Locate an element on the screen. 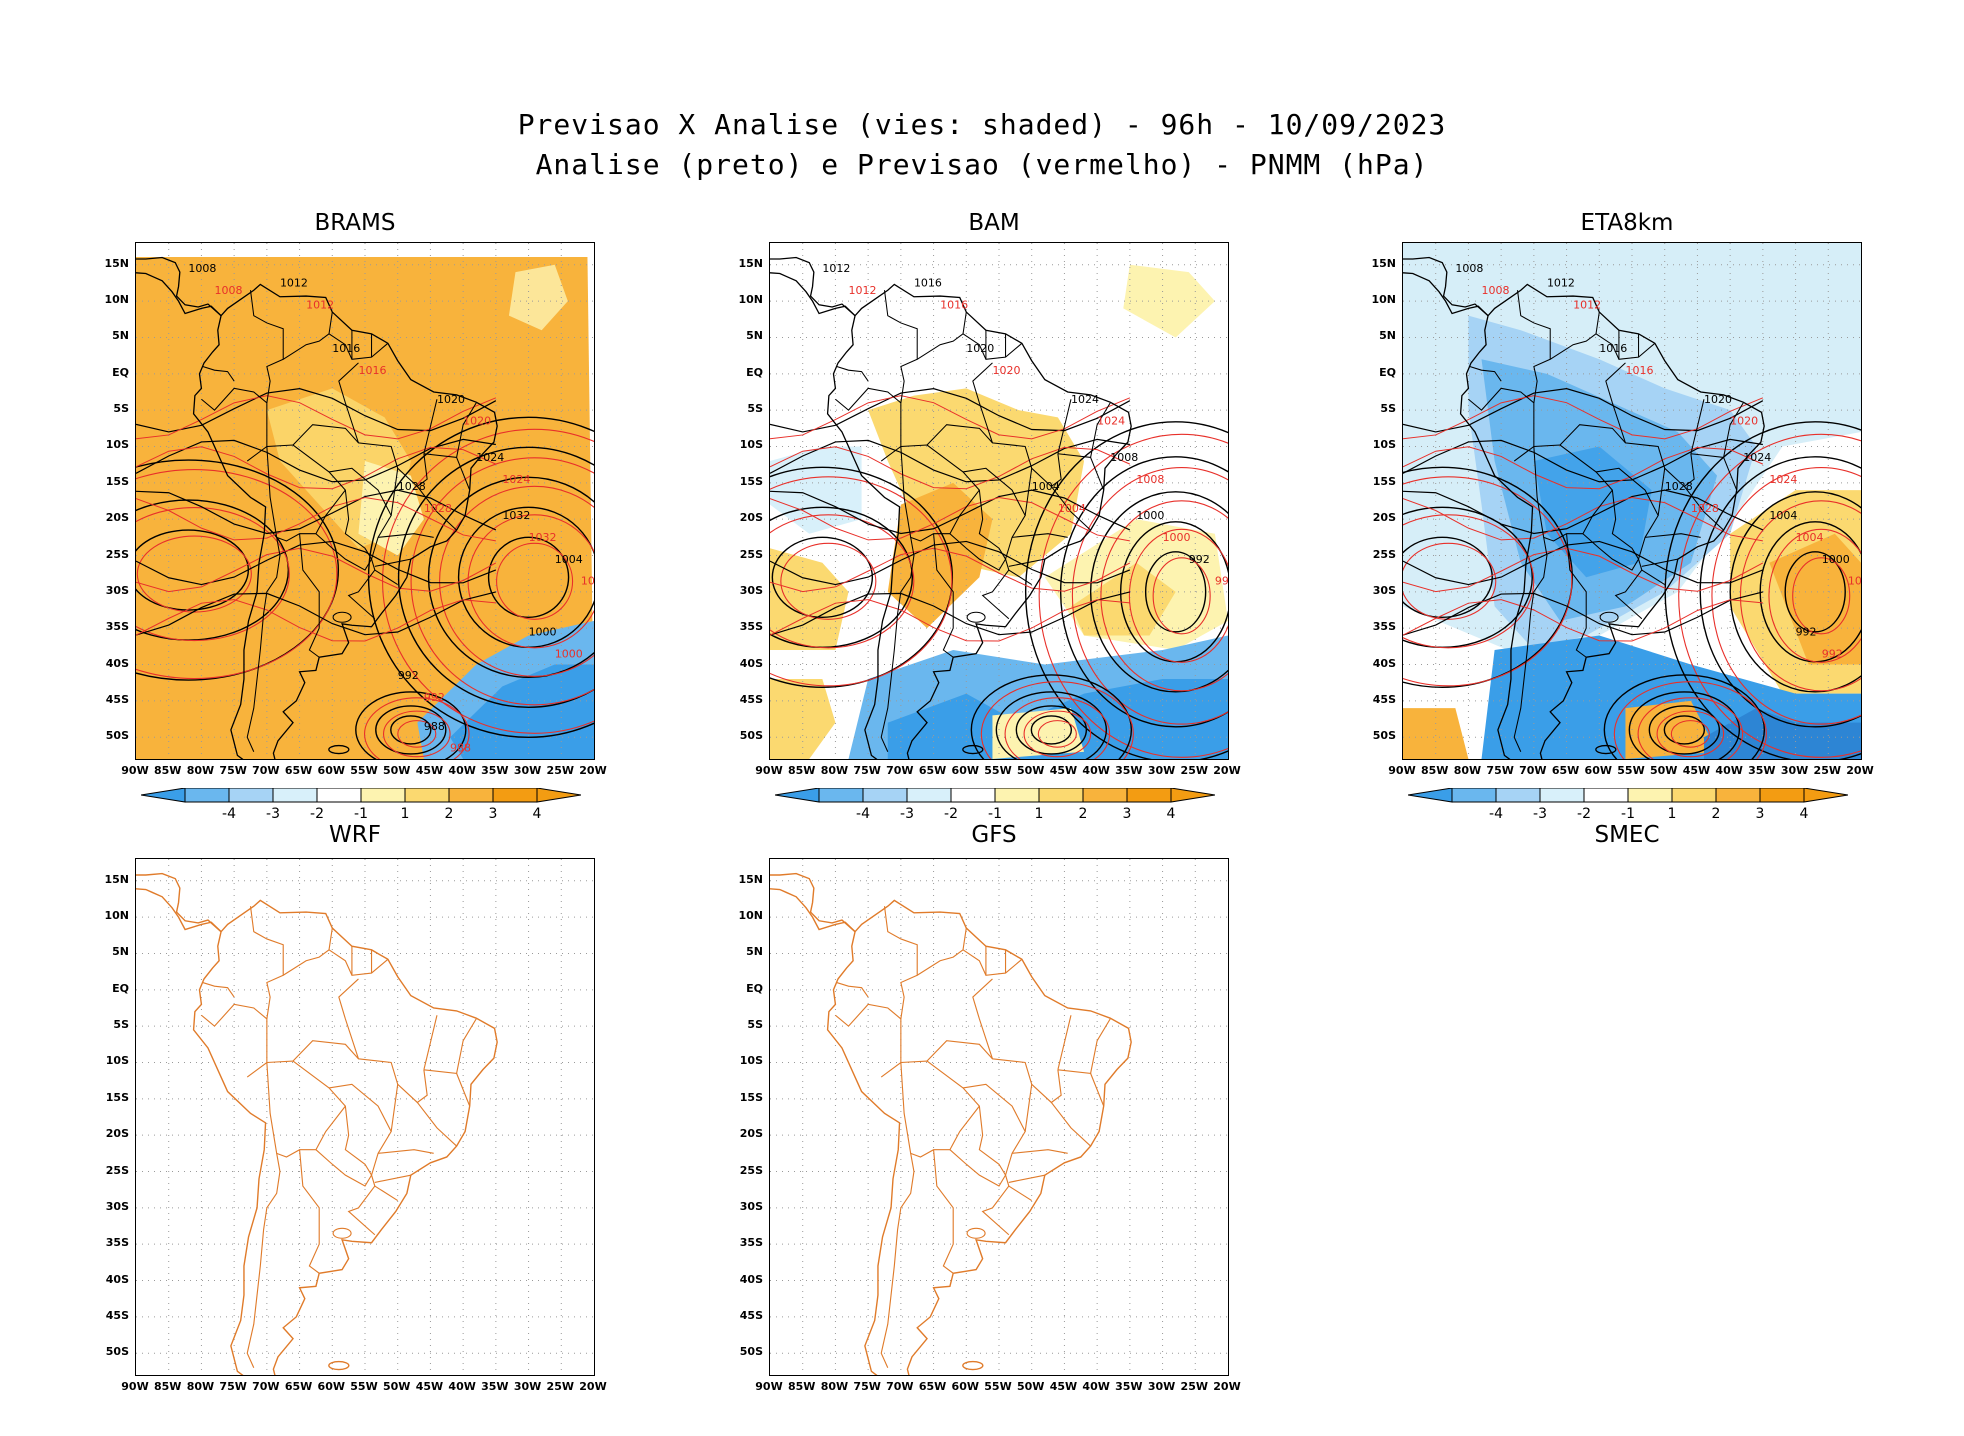 Image resolution: width=1964 pixels, height=1436 pixels. lon-tick-label: 25W is located at coordinates (1194, 770).